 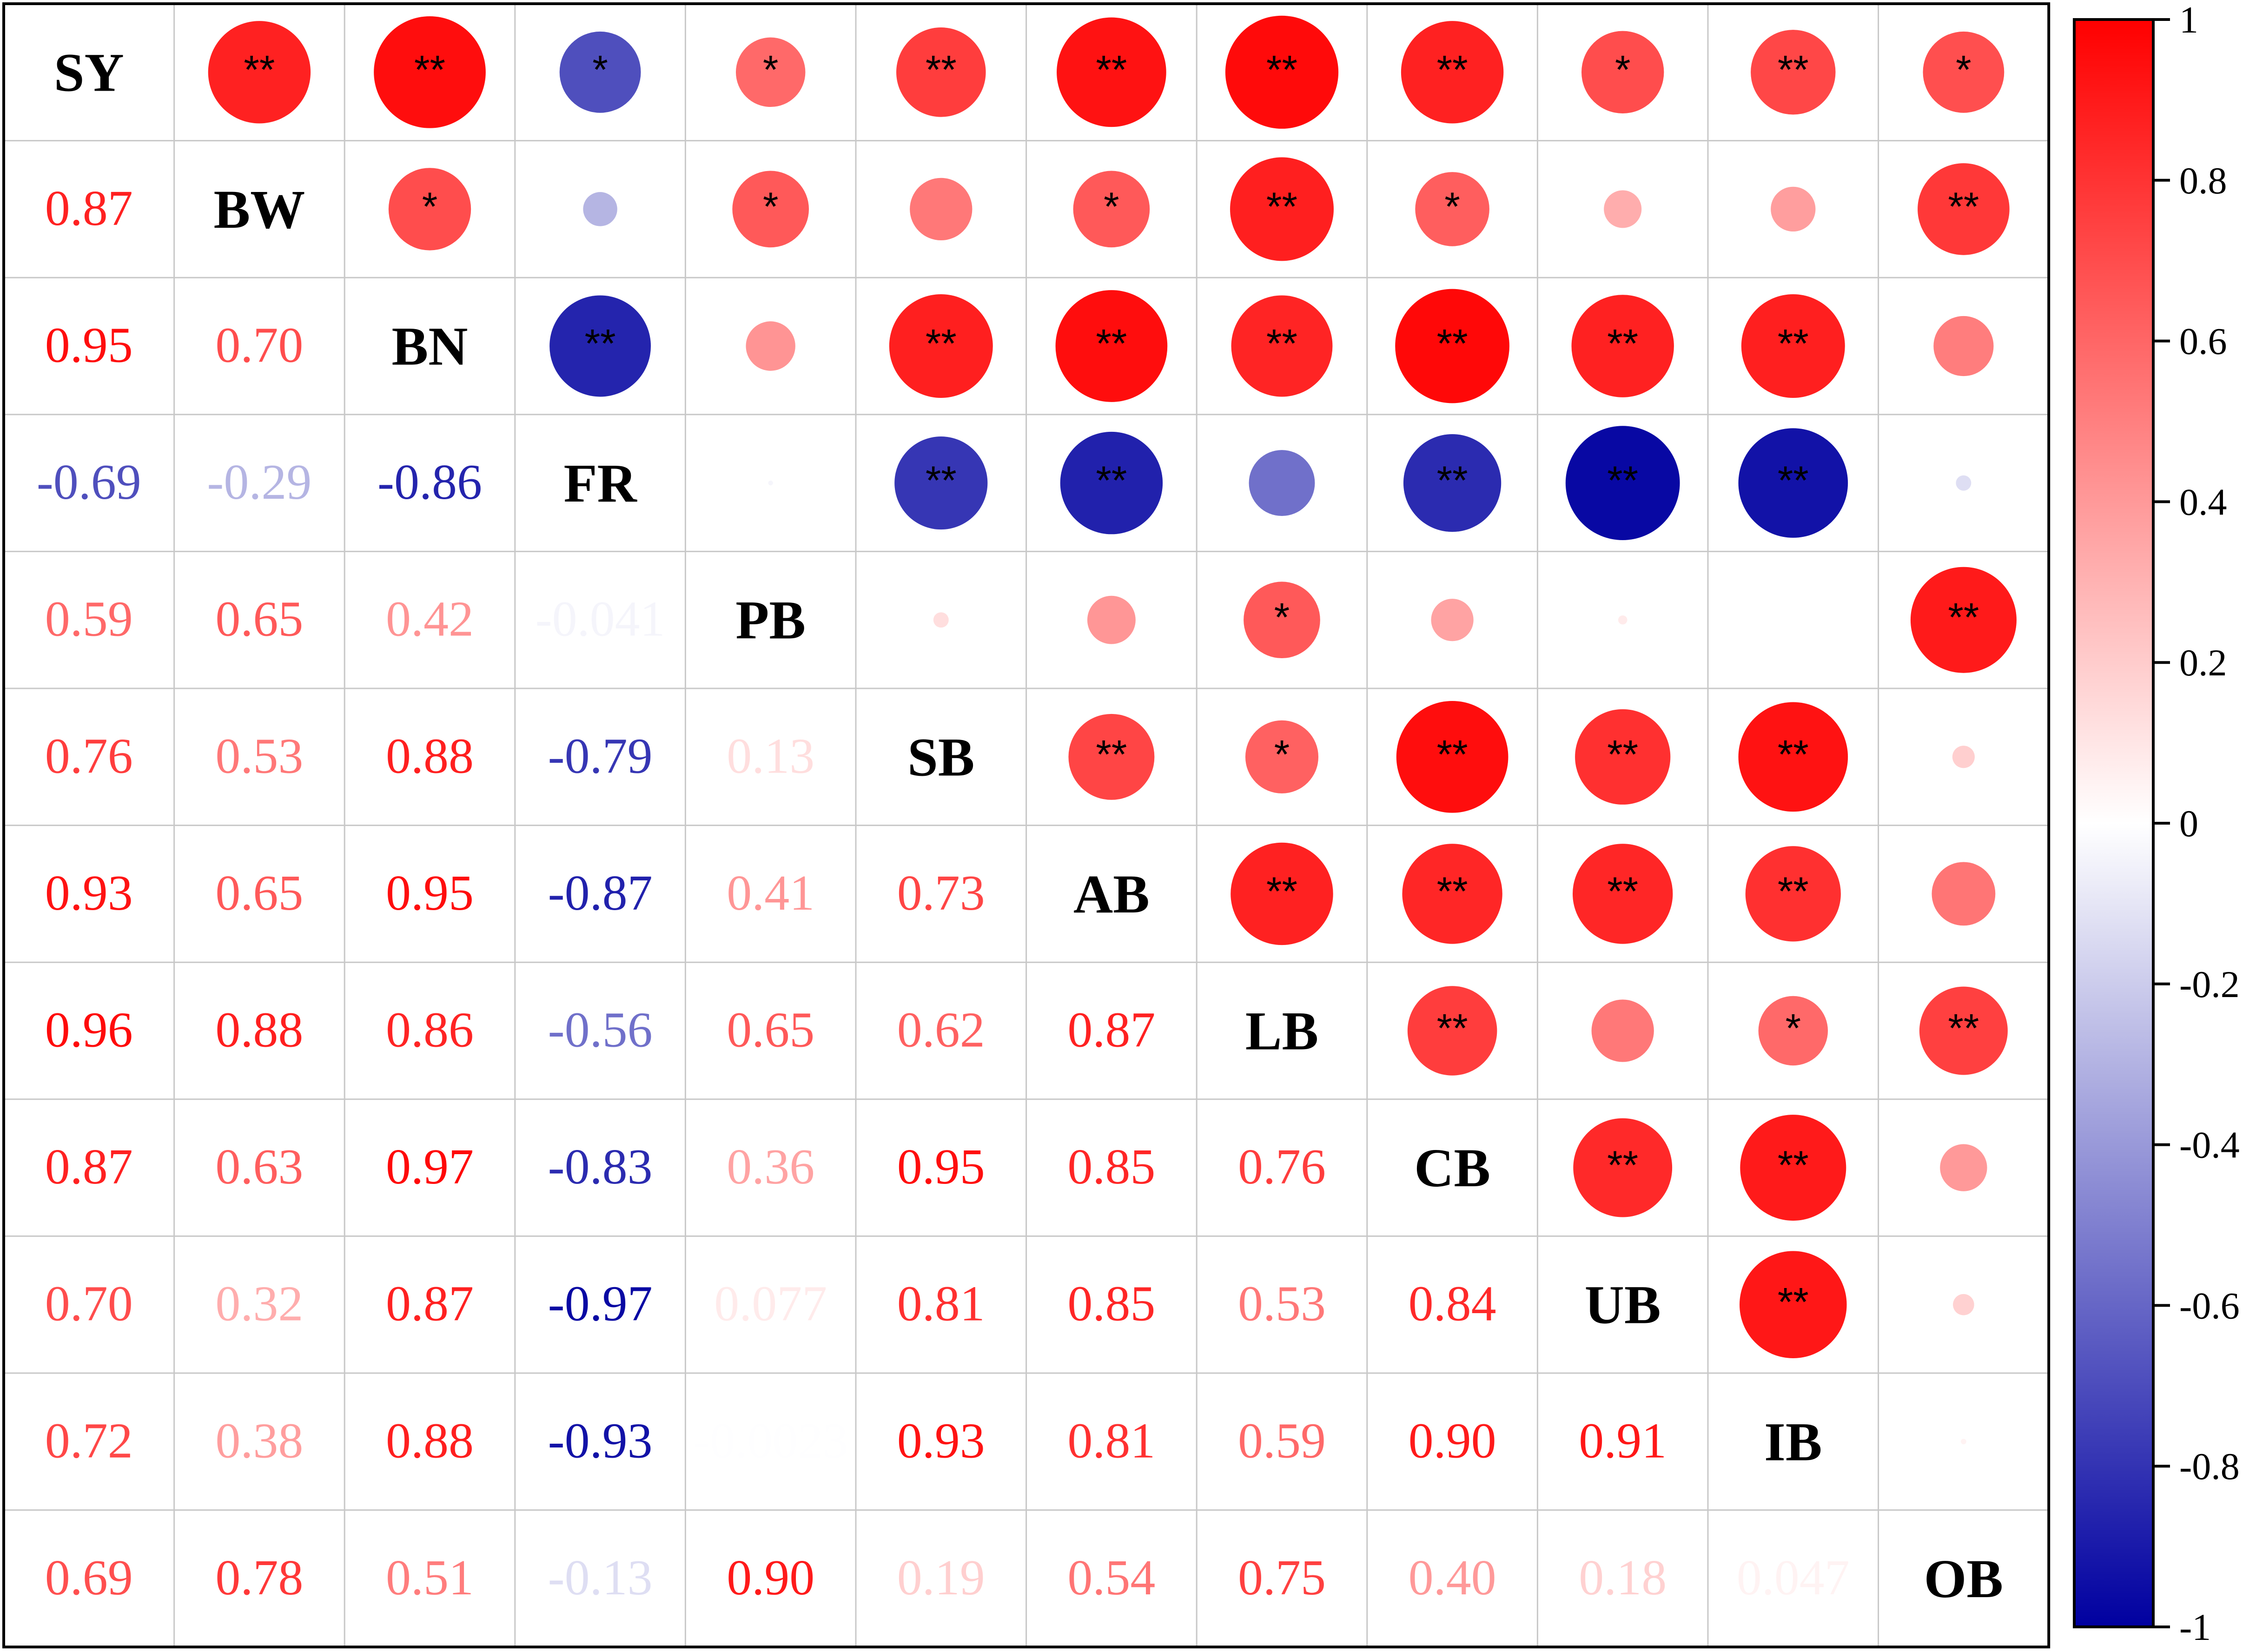 I want to click on correlation-value: 0.85, so click(x=1111, y=1304).